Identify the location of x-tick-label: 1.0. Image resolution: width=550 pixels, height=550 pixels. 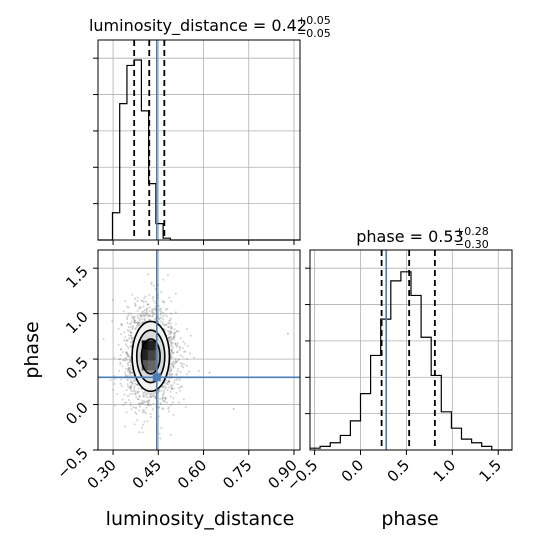
(445, 471).